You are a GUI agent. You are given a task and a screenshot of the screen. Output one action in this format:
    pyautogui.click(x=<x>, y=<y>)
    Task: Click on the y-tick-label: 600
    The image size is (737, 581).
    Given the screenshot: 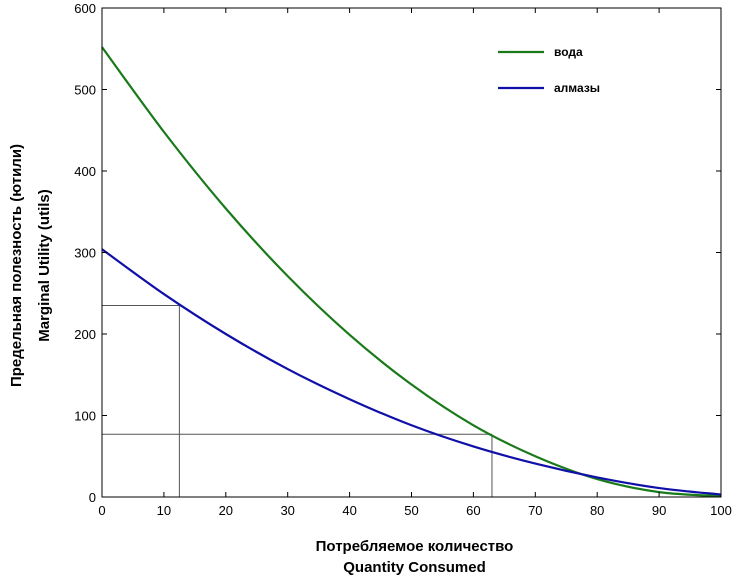 What is the action you would take?
    pyautogui.click(x=85, y=8)
    